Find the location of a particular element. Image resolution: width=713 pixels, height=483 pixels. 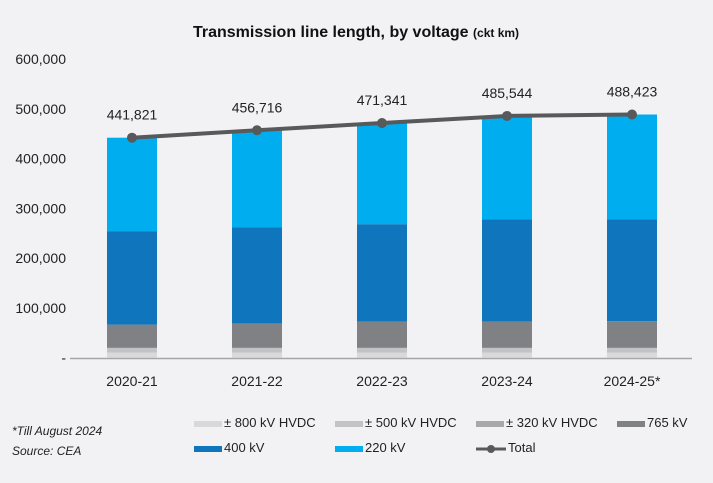

x-tick-label: 2022-23 is located at coordinates (382, 381).